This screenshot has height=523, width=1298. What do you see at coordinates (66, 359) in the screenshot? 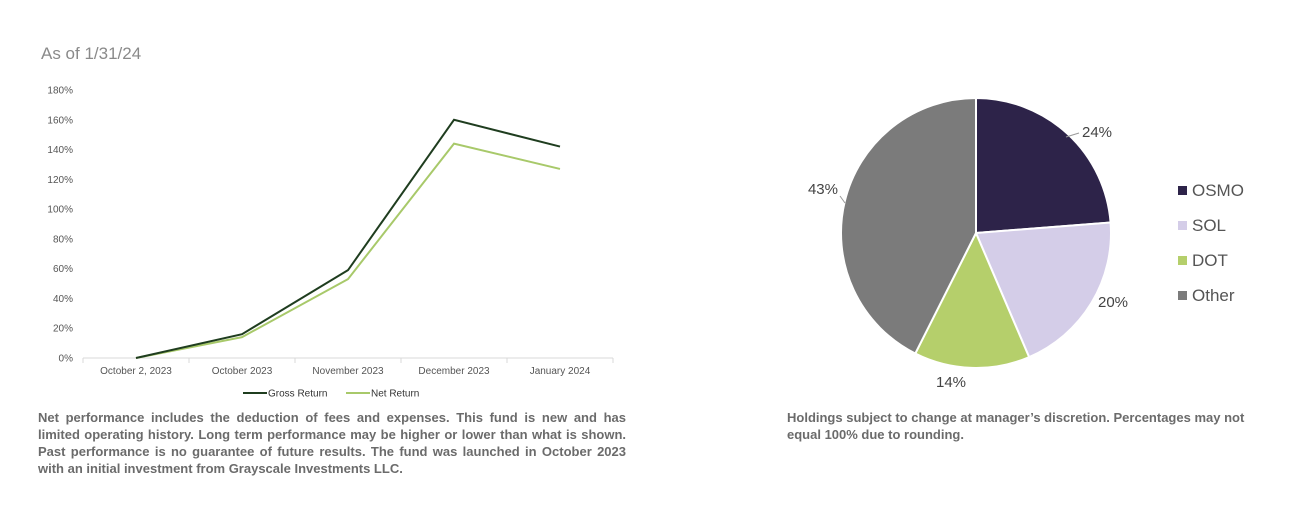
I see `y-tick-label: 0%` at bounding box center [66, 359].